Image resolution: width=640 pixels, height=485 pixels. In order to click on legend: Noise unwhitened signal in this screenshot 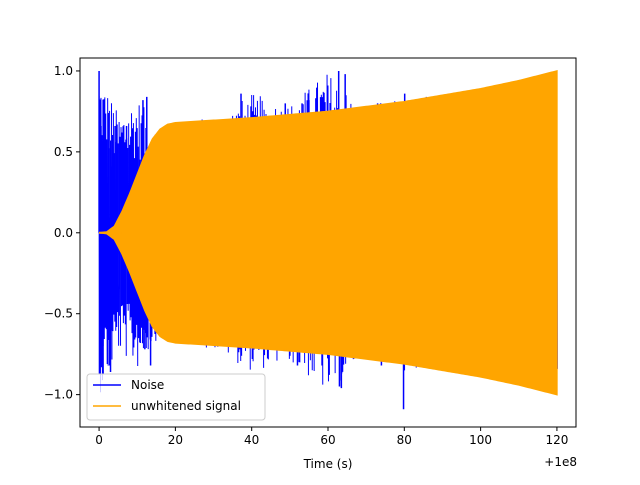, I will do `click(176, 397)`.